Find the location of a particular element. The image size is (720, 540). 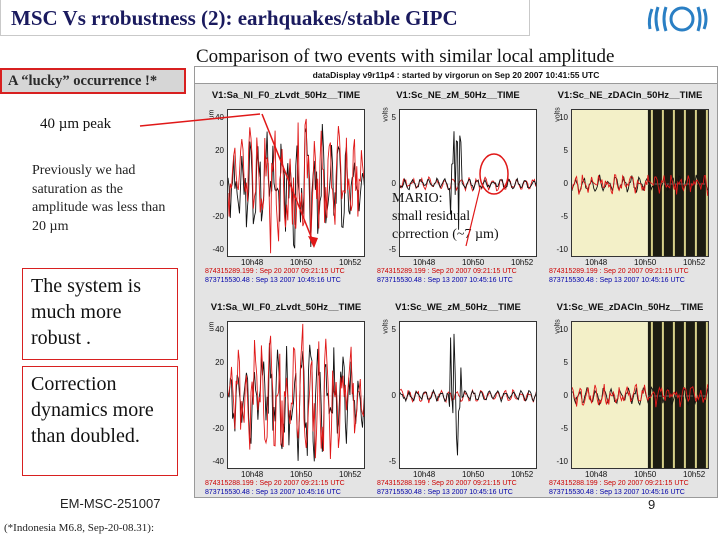

y-tick-label: -40 is located at coordinates (218, 461).